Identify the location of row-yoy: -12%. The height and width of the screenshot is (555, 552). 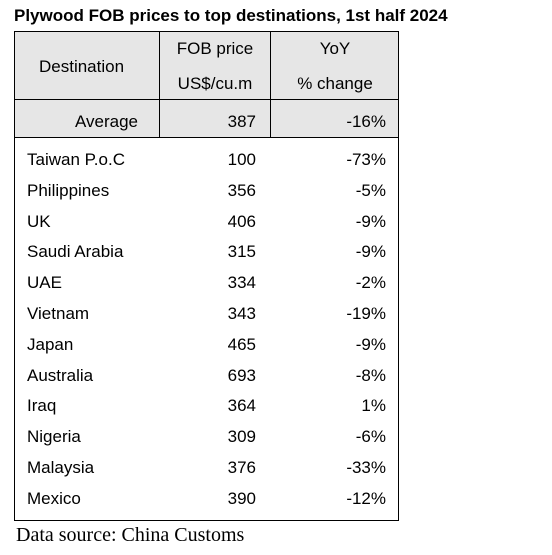
(366, 498).